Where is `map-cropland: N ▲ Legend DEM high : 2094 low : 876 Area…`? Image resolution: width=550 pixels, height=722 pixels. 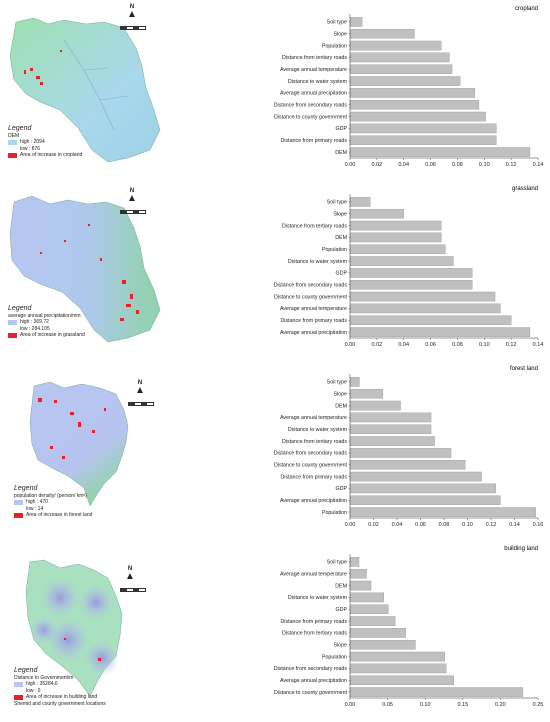 map-cropland: N ▲ Legend DEM high : 2094 low : 876 Area… is located at coordinates (90, 88).